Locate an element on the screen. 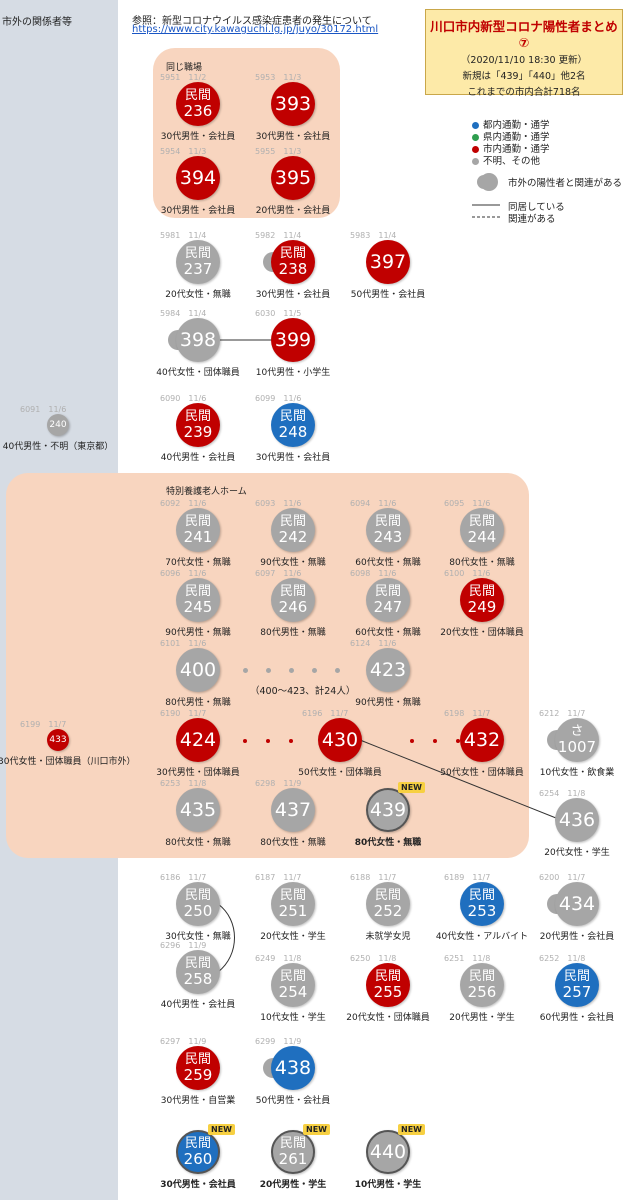 The image size is (635, 1200). case-number: 440 is located at coordinates (388, 1152).